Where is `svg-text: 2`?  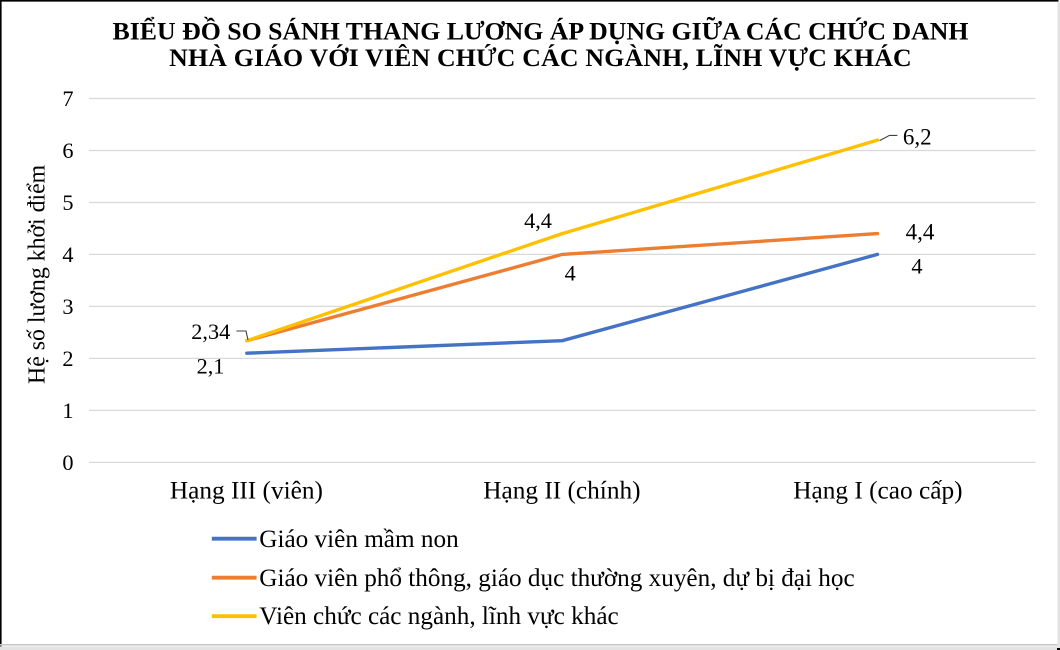 svg-text: 2 is located at coordinates (67, 358).